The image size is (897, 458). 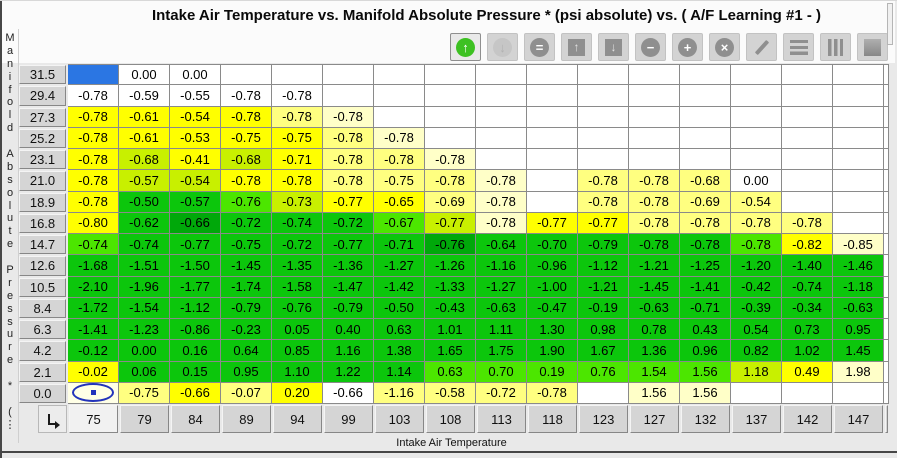 I want to click on cell-0.0-79: -0.75, so click(x=144, y=393).